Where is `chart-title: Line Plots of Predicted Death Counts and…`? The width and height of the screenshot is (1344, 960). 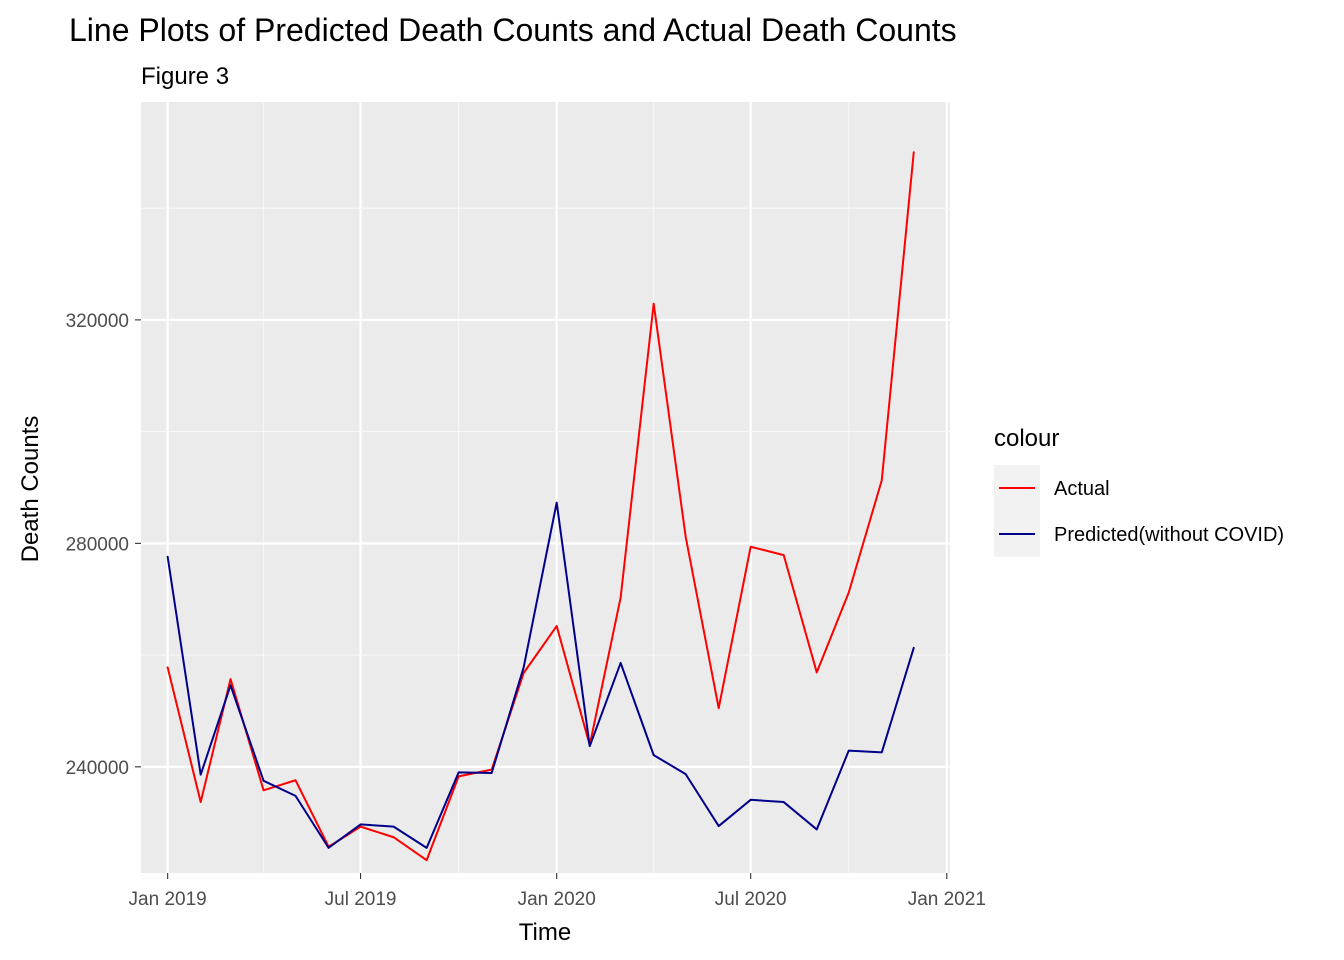 chart-title: Line Plots of Predicted Death Counts and… is located at coordinates (513, 30).